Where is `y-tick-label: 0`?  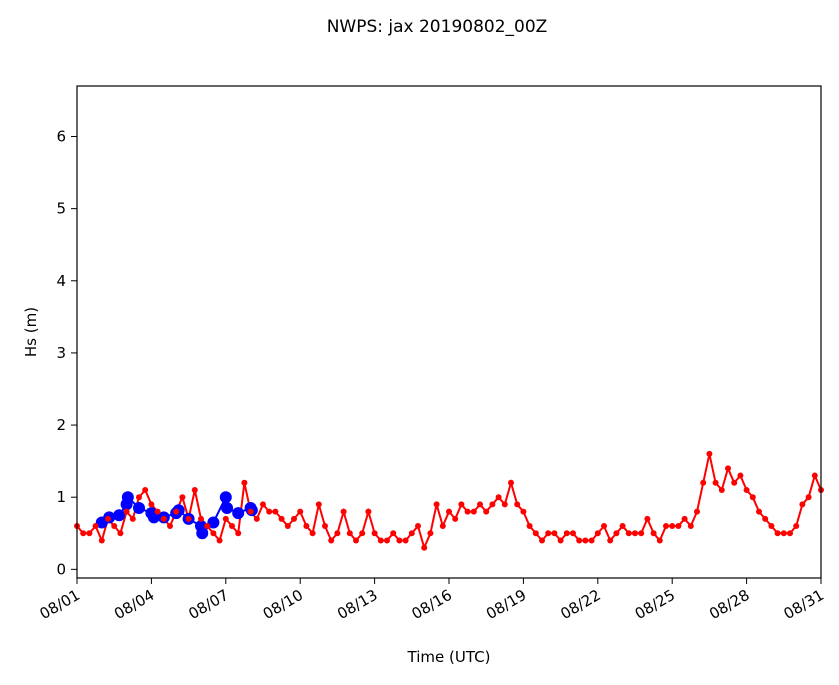 y-tick-label: 0 is located at coordinates (61, 569).